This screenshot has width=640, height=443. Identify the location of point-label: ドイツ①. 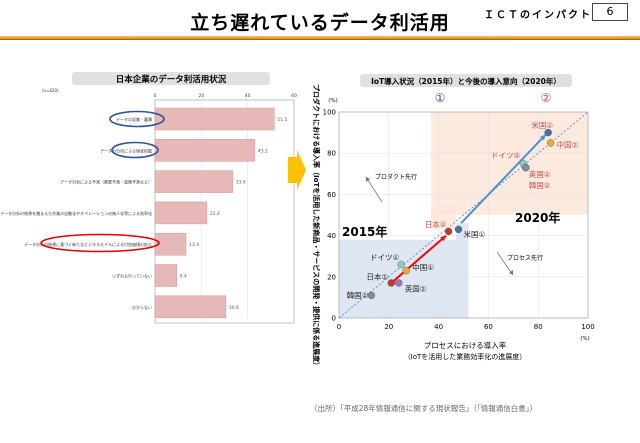
(384, 257).